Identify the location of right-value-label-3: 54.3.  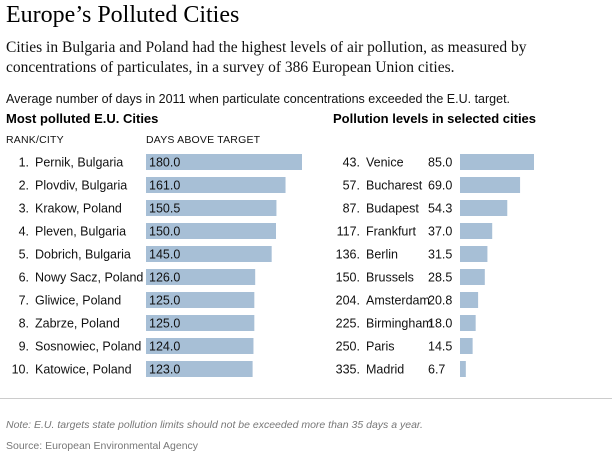
(440, 209).